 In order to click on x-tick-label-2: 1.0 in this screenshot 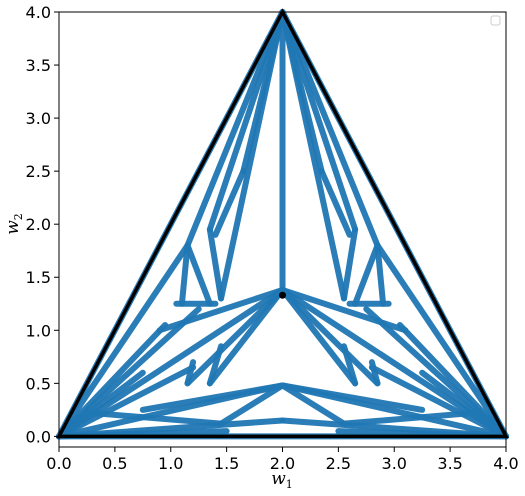, I will do `click(170, 463)`.